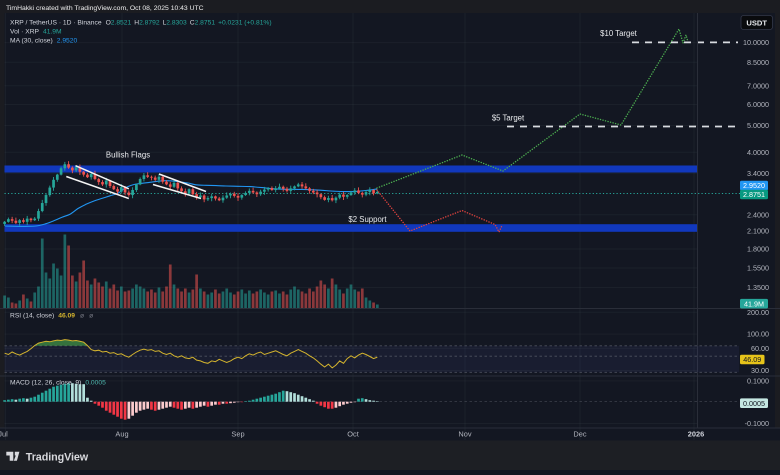 Image resolution: width=780 pixels, height=475 pixels. What do you see at coordinates (4, 433) in the screenshot?
I see `svg-text: Jul` at bounding box center [4, 433].